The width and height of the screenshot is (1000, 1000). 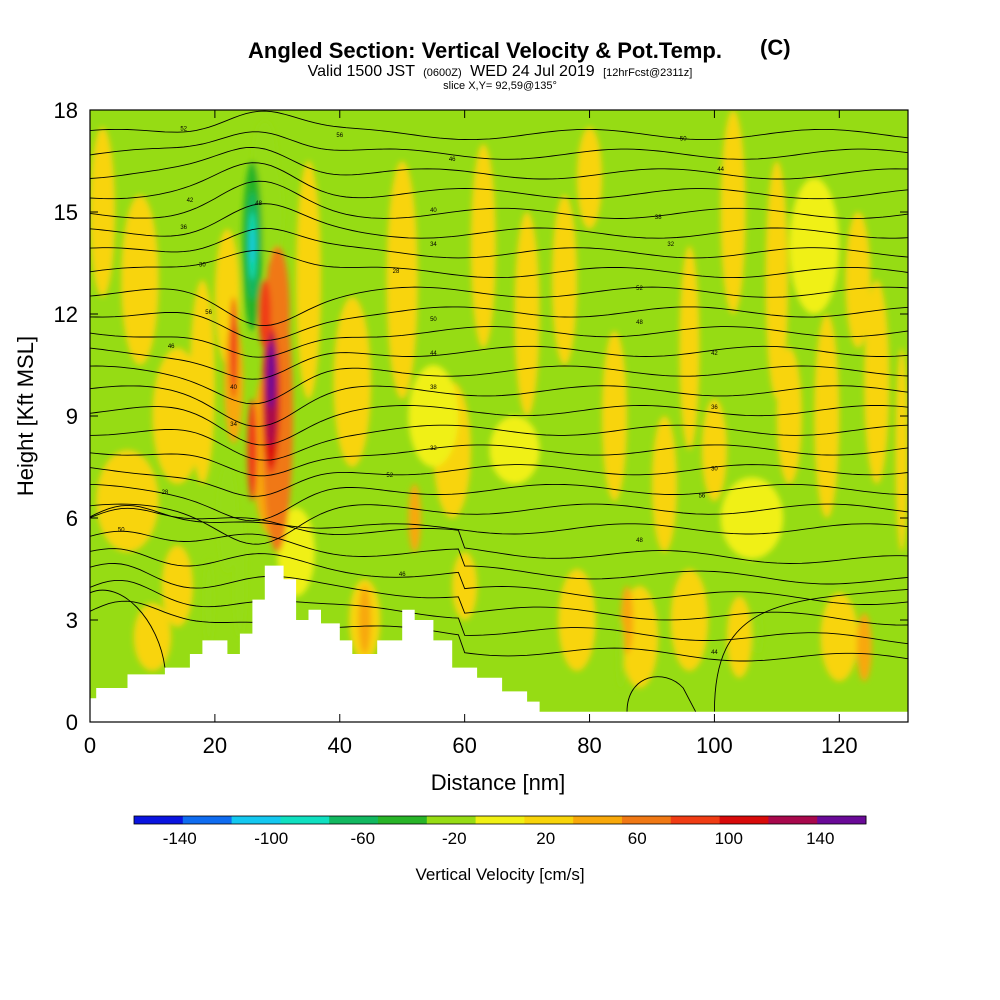 I want to click on contour-label: 34, so click(x=233, y=425).